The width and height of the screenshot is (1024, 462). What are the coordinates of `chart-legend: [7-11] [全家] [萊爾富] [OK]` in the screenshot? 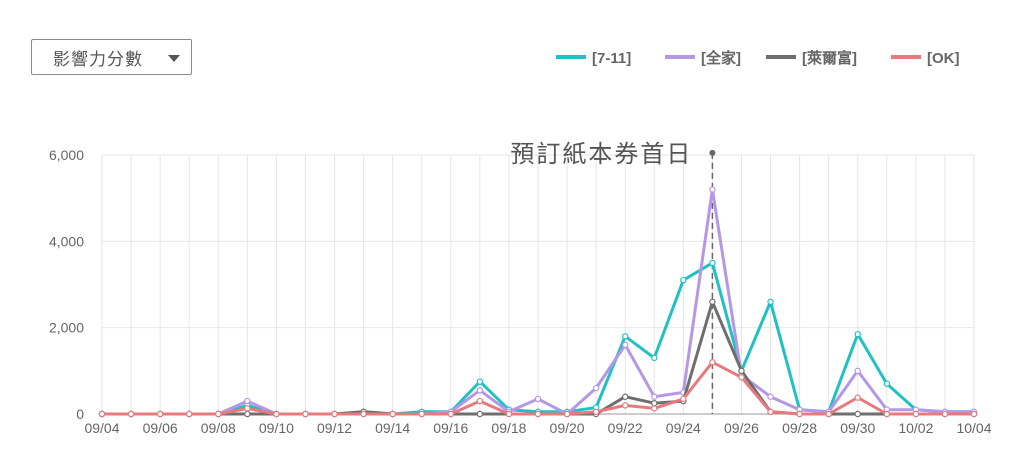 It's located at (758, 58).